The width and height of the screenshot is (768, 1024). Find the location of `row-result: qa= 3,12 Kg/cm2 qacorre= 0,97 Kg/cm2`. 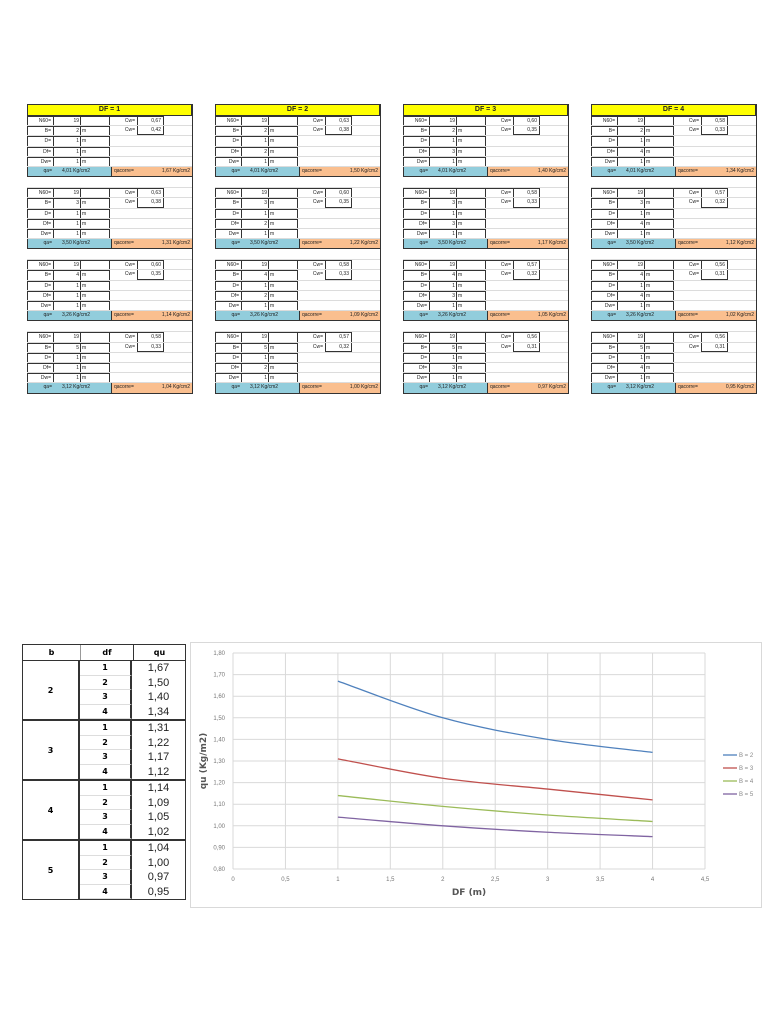

row-result: qa= 3,12 Kg/cm2 qacorre= 0,97 Kg/cm2 is located at coordinates (485, 388).